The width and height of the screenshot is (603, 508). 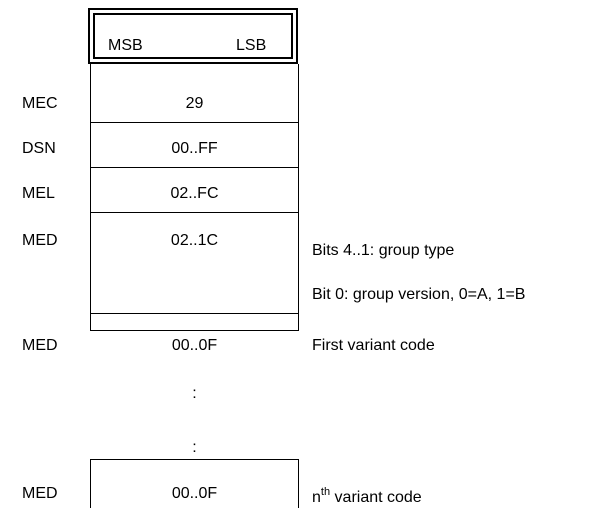 I want to click on last-row-note: nth variant code, so click(x=367, y=496).